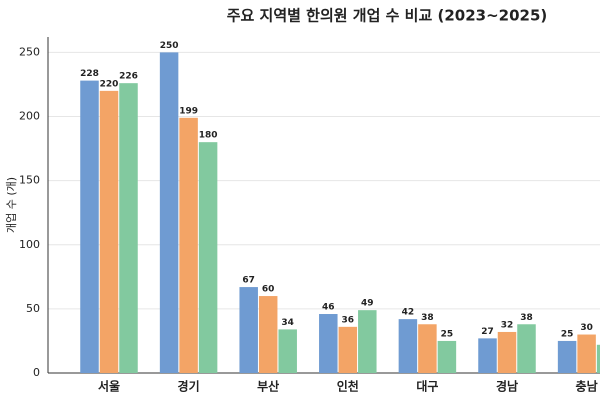 This screenshot has height=400, width=600. Describe the element at coordinates (268, 386) in the screenshot. I see `x-tick-label: 부산` at that location.